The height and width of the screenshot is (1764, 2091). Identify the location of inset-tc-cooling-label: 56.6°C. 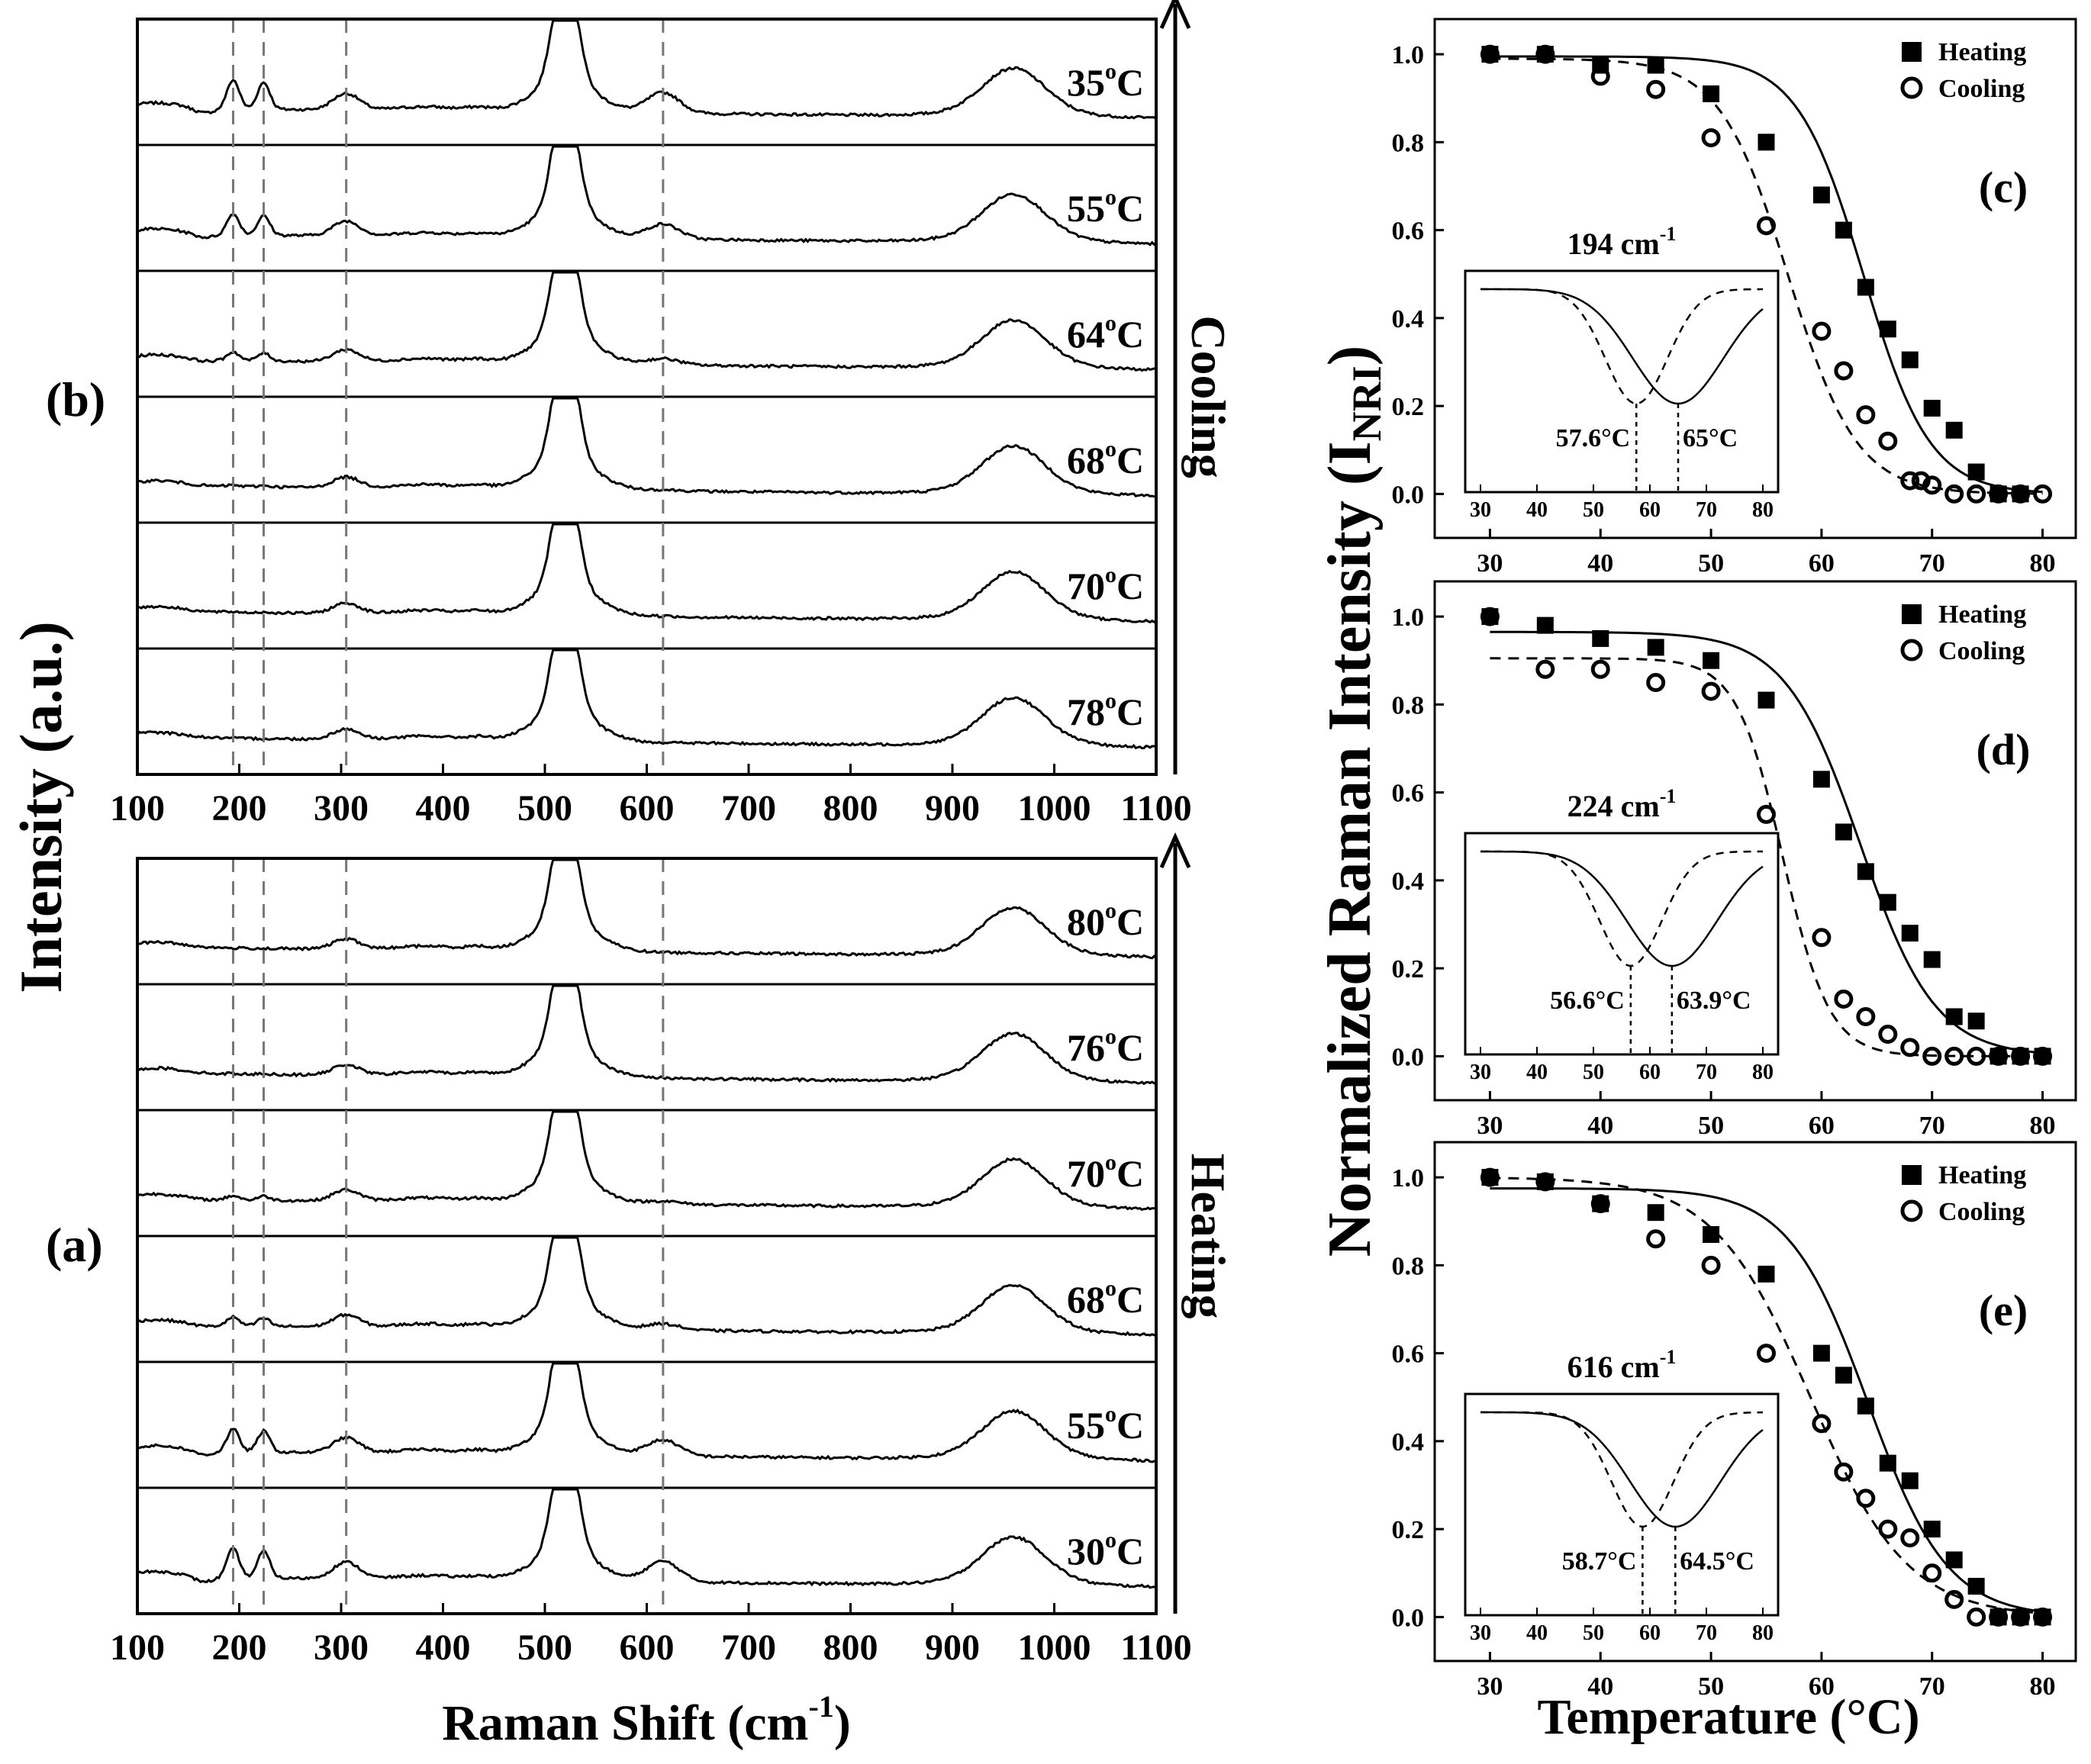
(1587, 1001).